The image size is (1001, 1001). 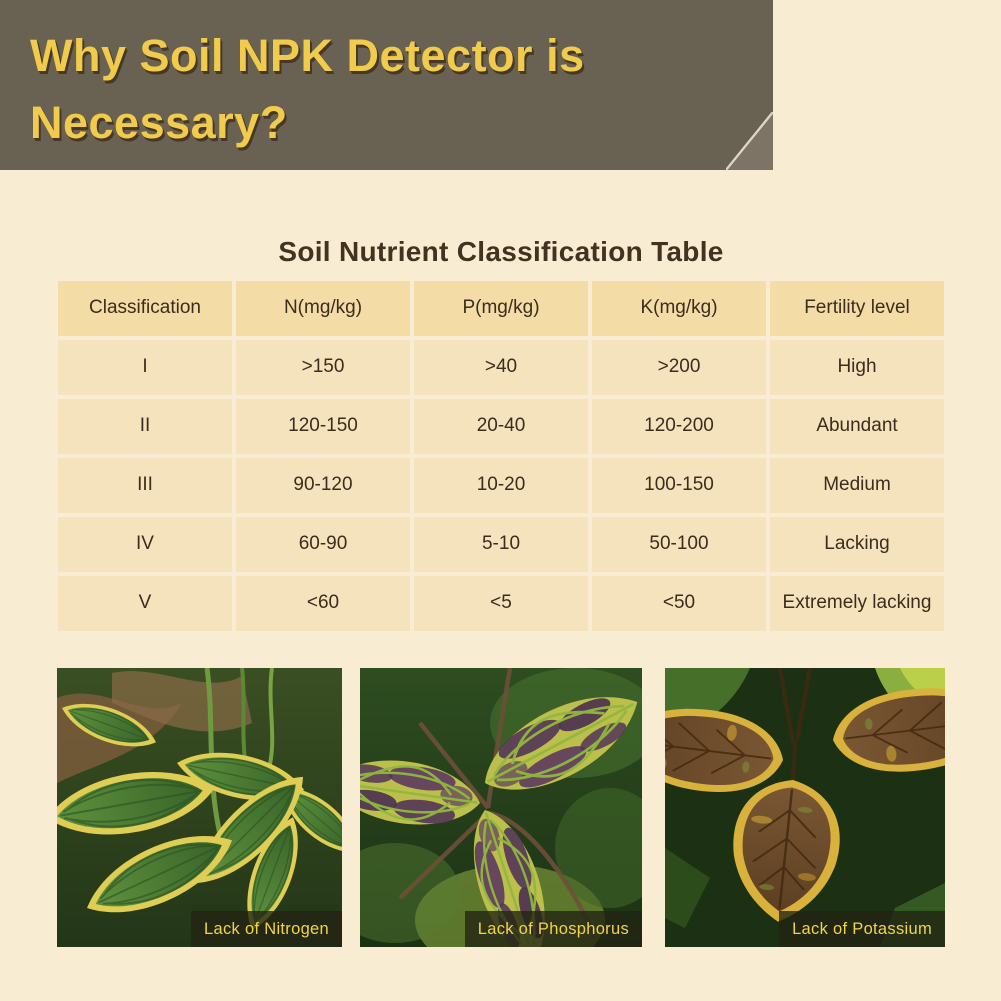 I want to click on table-cell: <60, so click(x=323, y=603).